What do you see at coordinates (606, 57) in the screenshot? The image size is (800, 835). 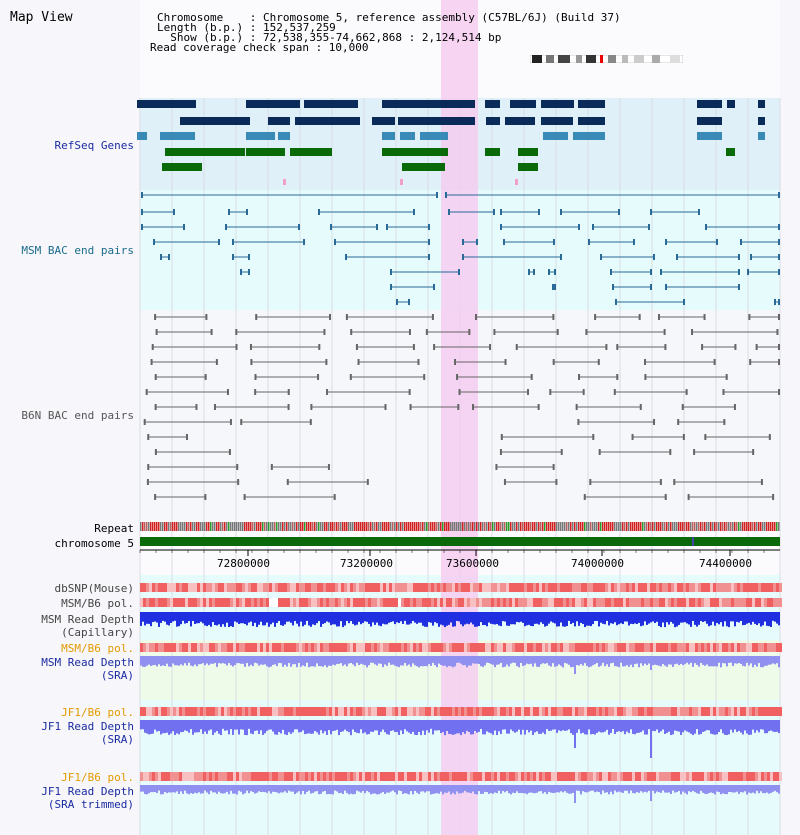 I see `chromosome-ideogram` at bounding box center [606, 57].